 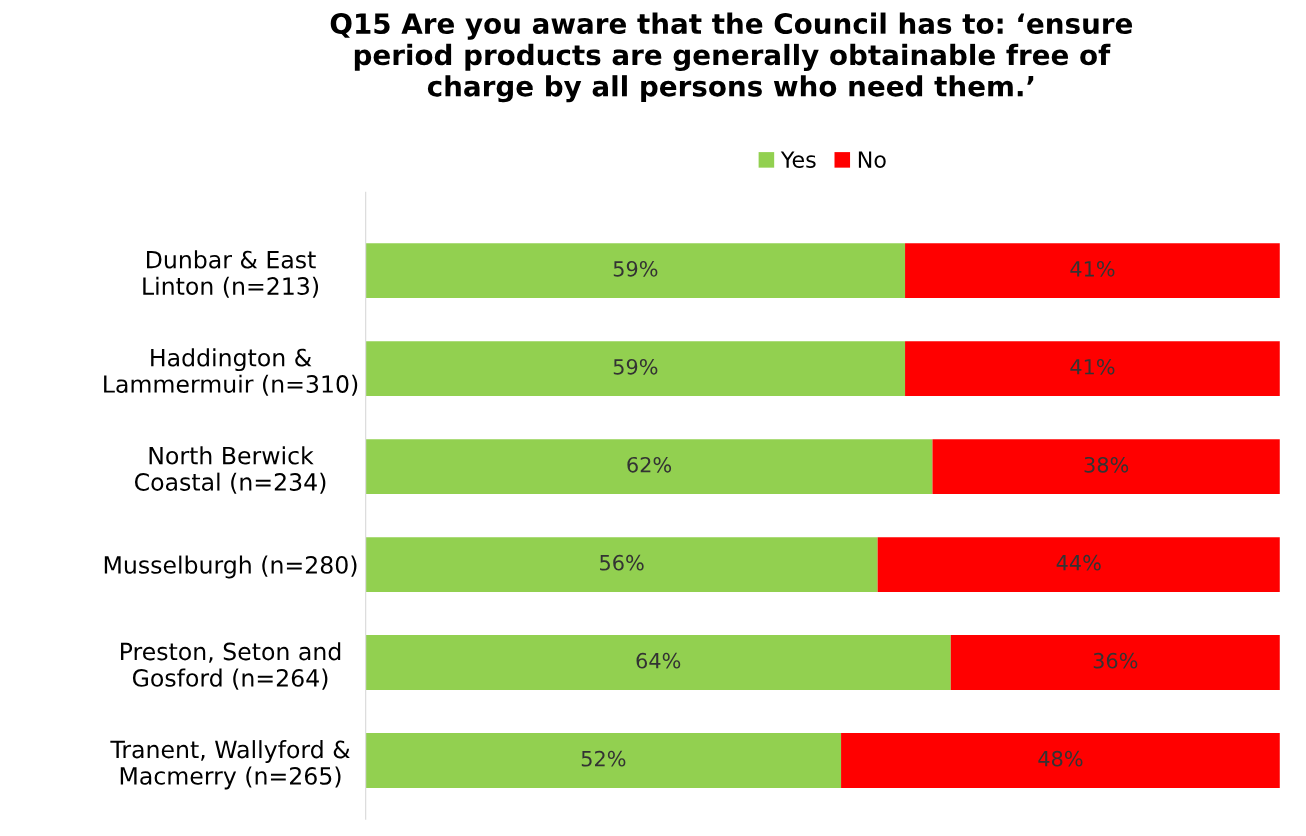 What do you see at coordinates (731, 57) in the screenshot?
I see `chart-title: Q15 Are you aware that the Council has to: ‘ensure period products are generally obtainable free of charge by all persons who need them.’` at bounding box center [731, 57].